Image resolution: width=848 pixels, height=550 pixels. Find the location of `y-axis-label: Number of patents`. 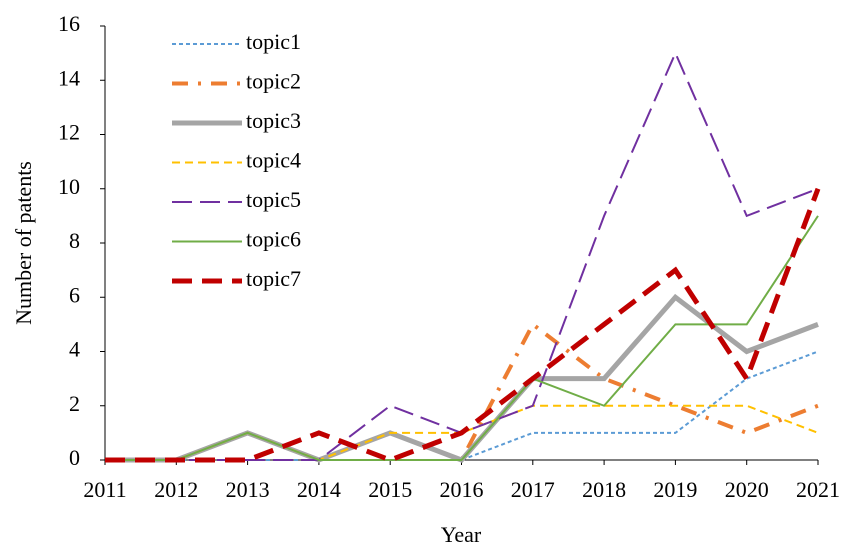

y-axis-label: Number of patents is located at coordinates (23, 243).